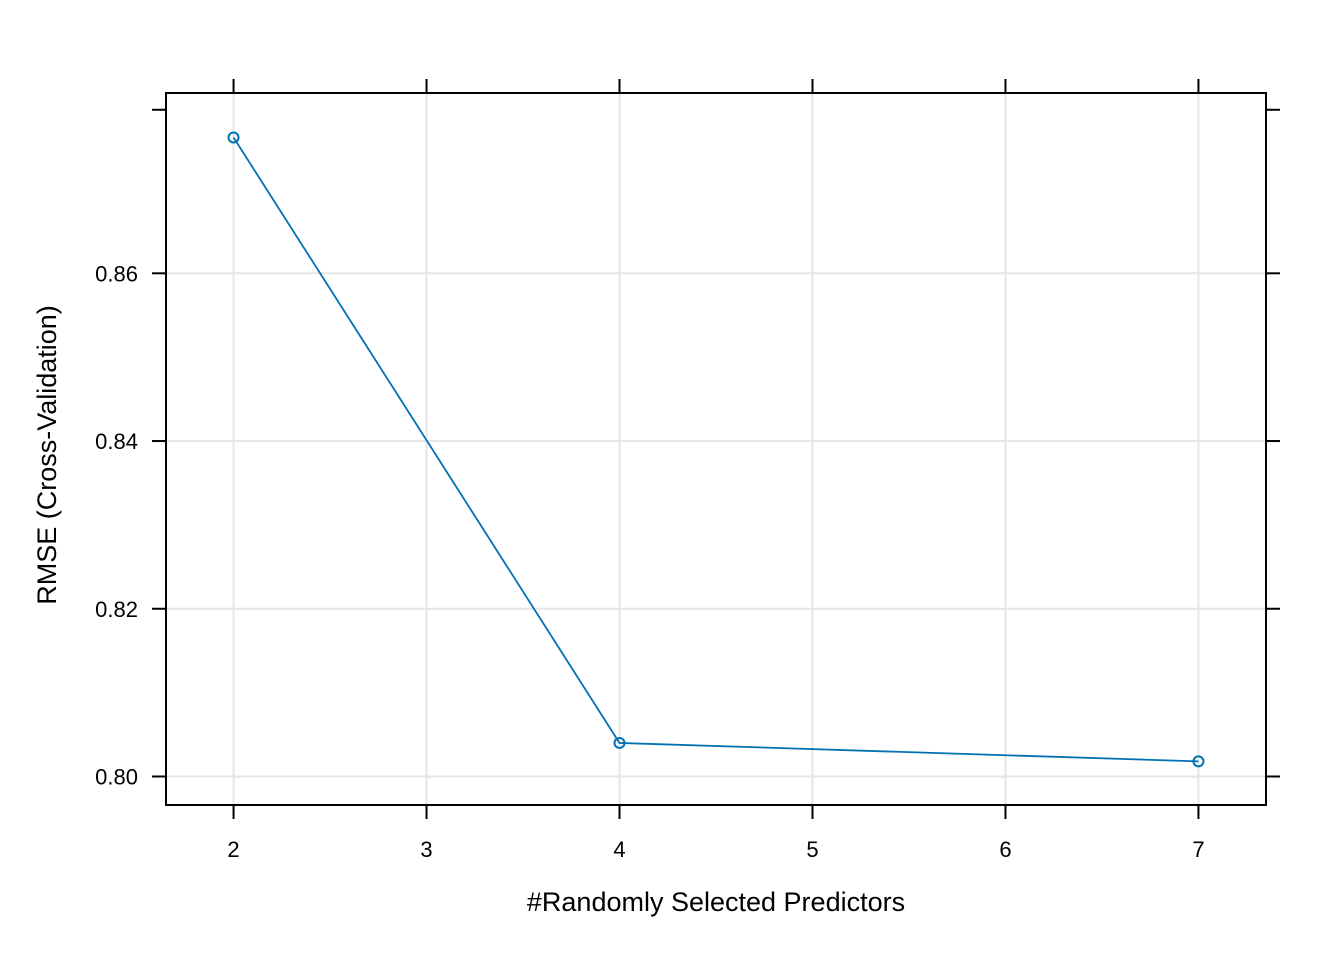 The height and width of the screenshot is (960, 1344). Describe the element at coordinates (116, 609) in the screenshot. I see `y-tick-label: 0.82` at that location.